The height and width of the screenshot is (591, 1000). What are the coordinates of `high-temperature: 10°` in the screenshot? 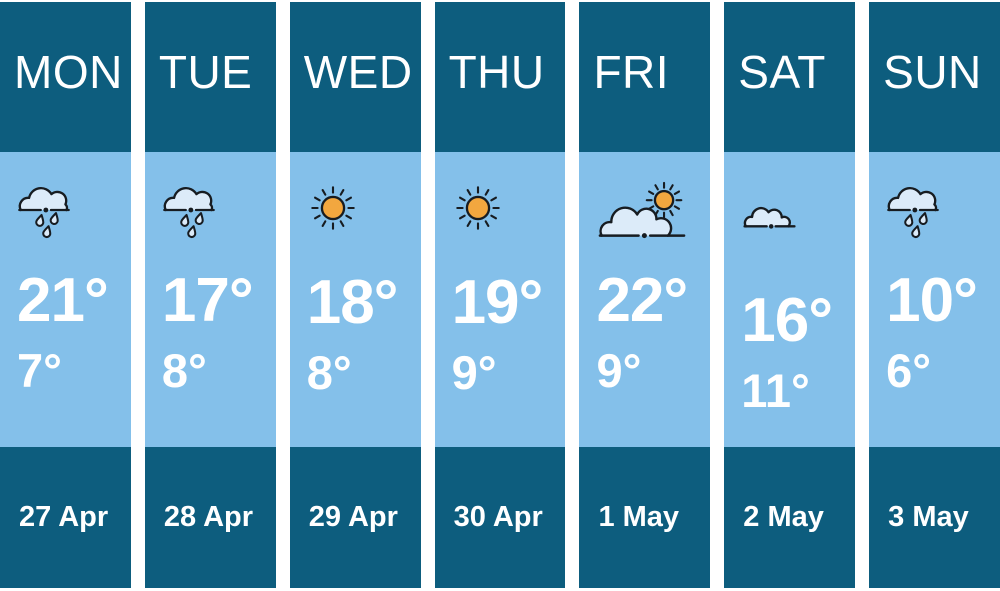 It's located at (932, 300).